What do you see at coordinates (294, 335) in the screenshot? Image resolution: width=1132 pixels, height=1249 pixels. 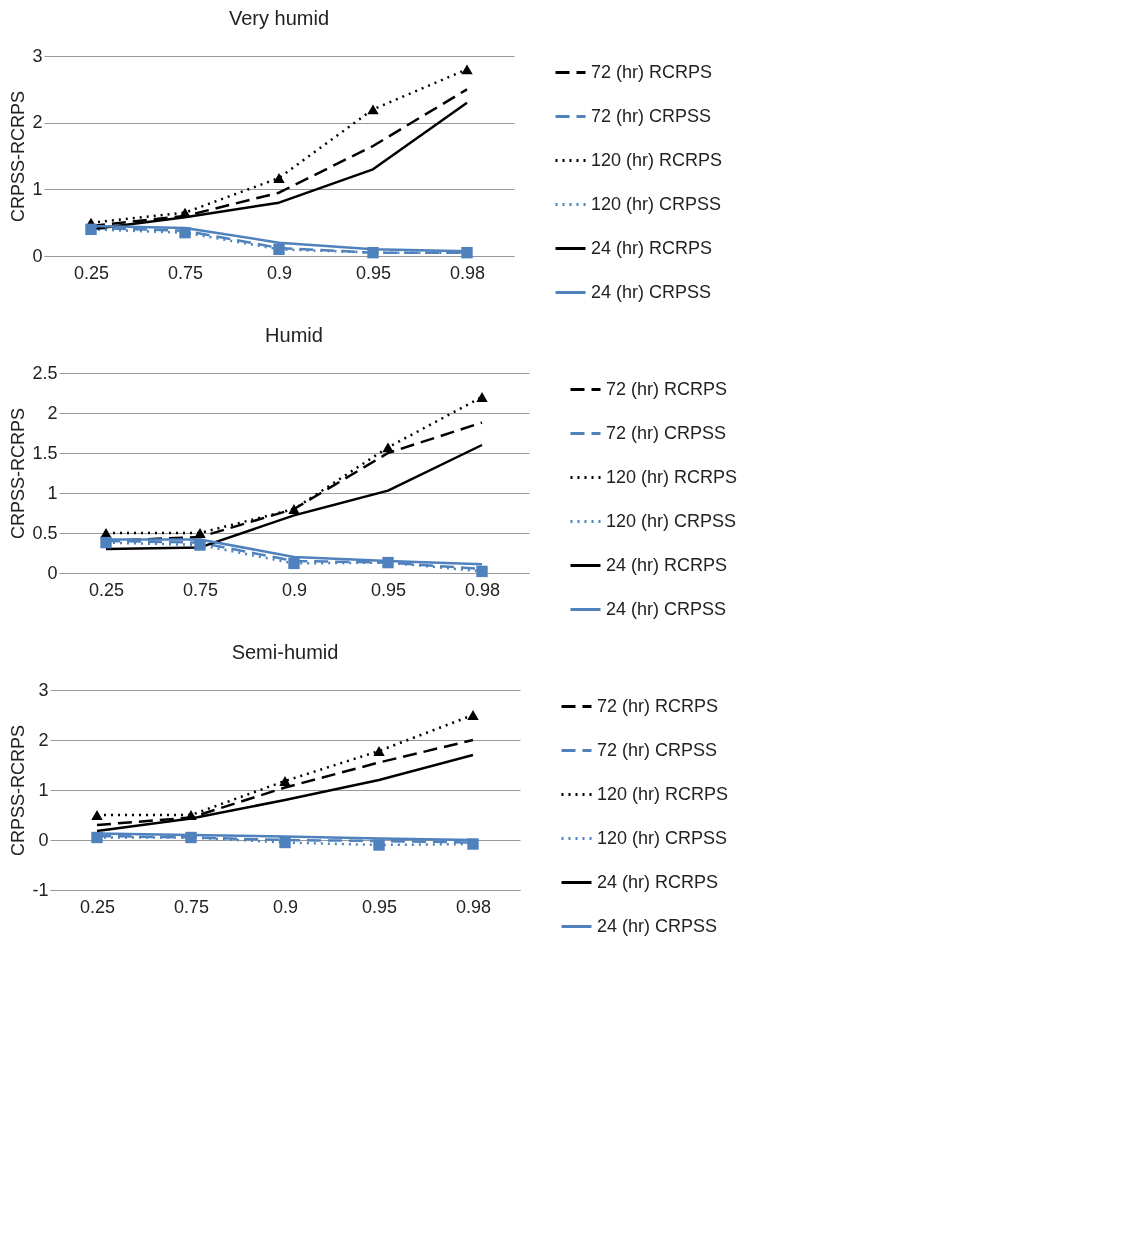 I see `chart-title: Humid` at bounding box center [294, 335].